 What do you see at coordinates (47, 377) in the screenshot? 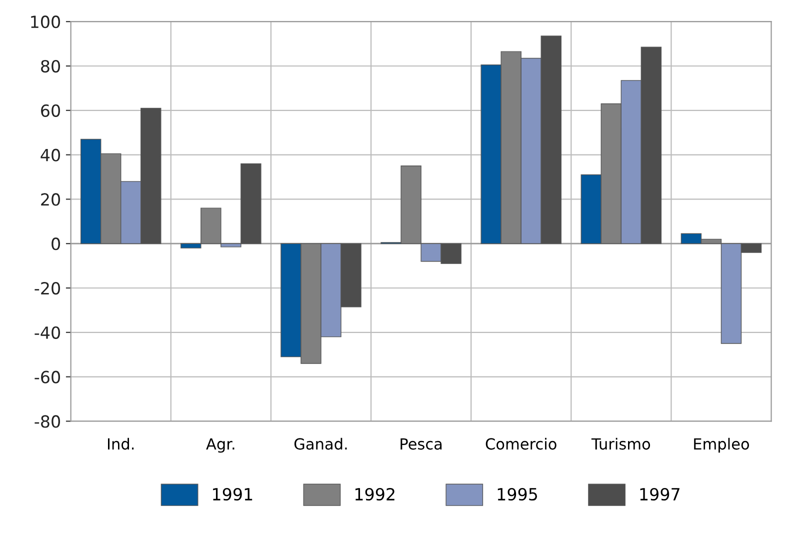
I see `y-tick-label: -60` at bounding box center [47, 377].